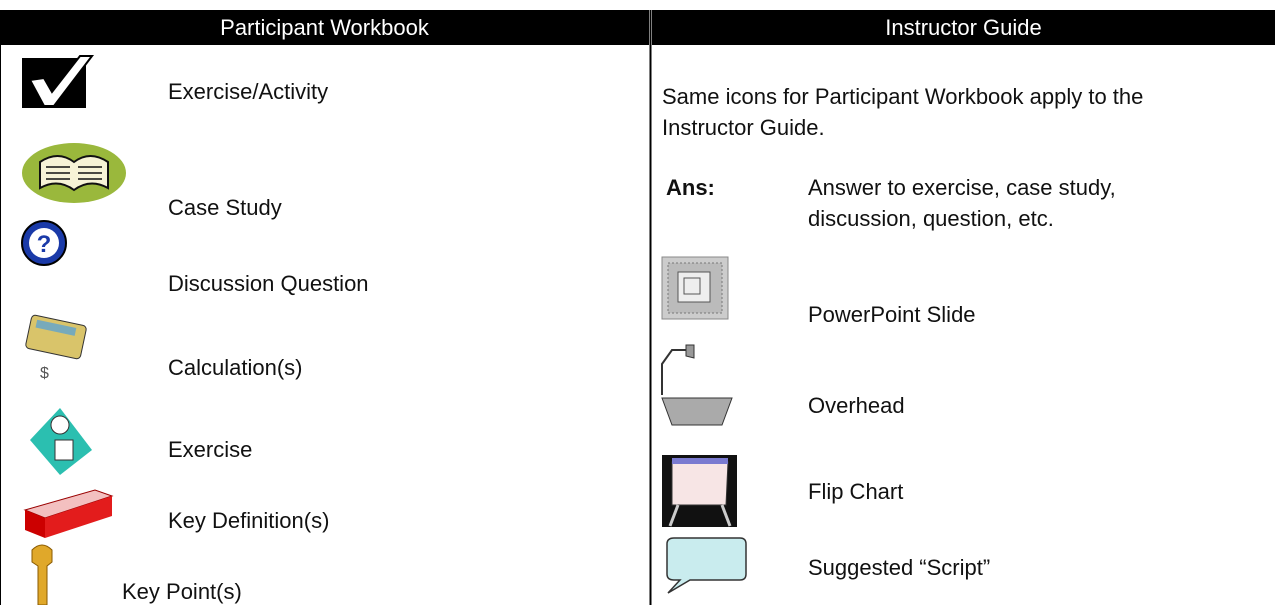 This screenshot has width=1275, height=605. What do you see at coordinates (856, 405) in the screenshot?
I see `item-label: Overhead` at bounding box center [856, 405].